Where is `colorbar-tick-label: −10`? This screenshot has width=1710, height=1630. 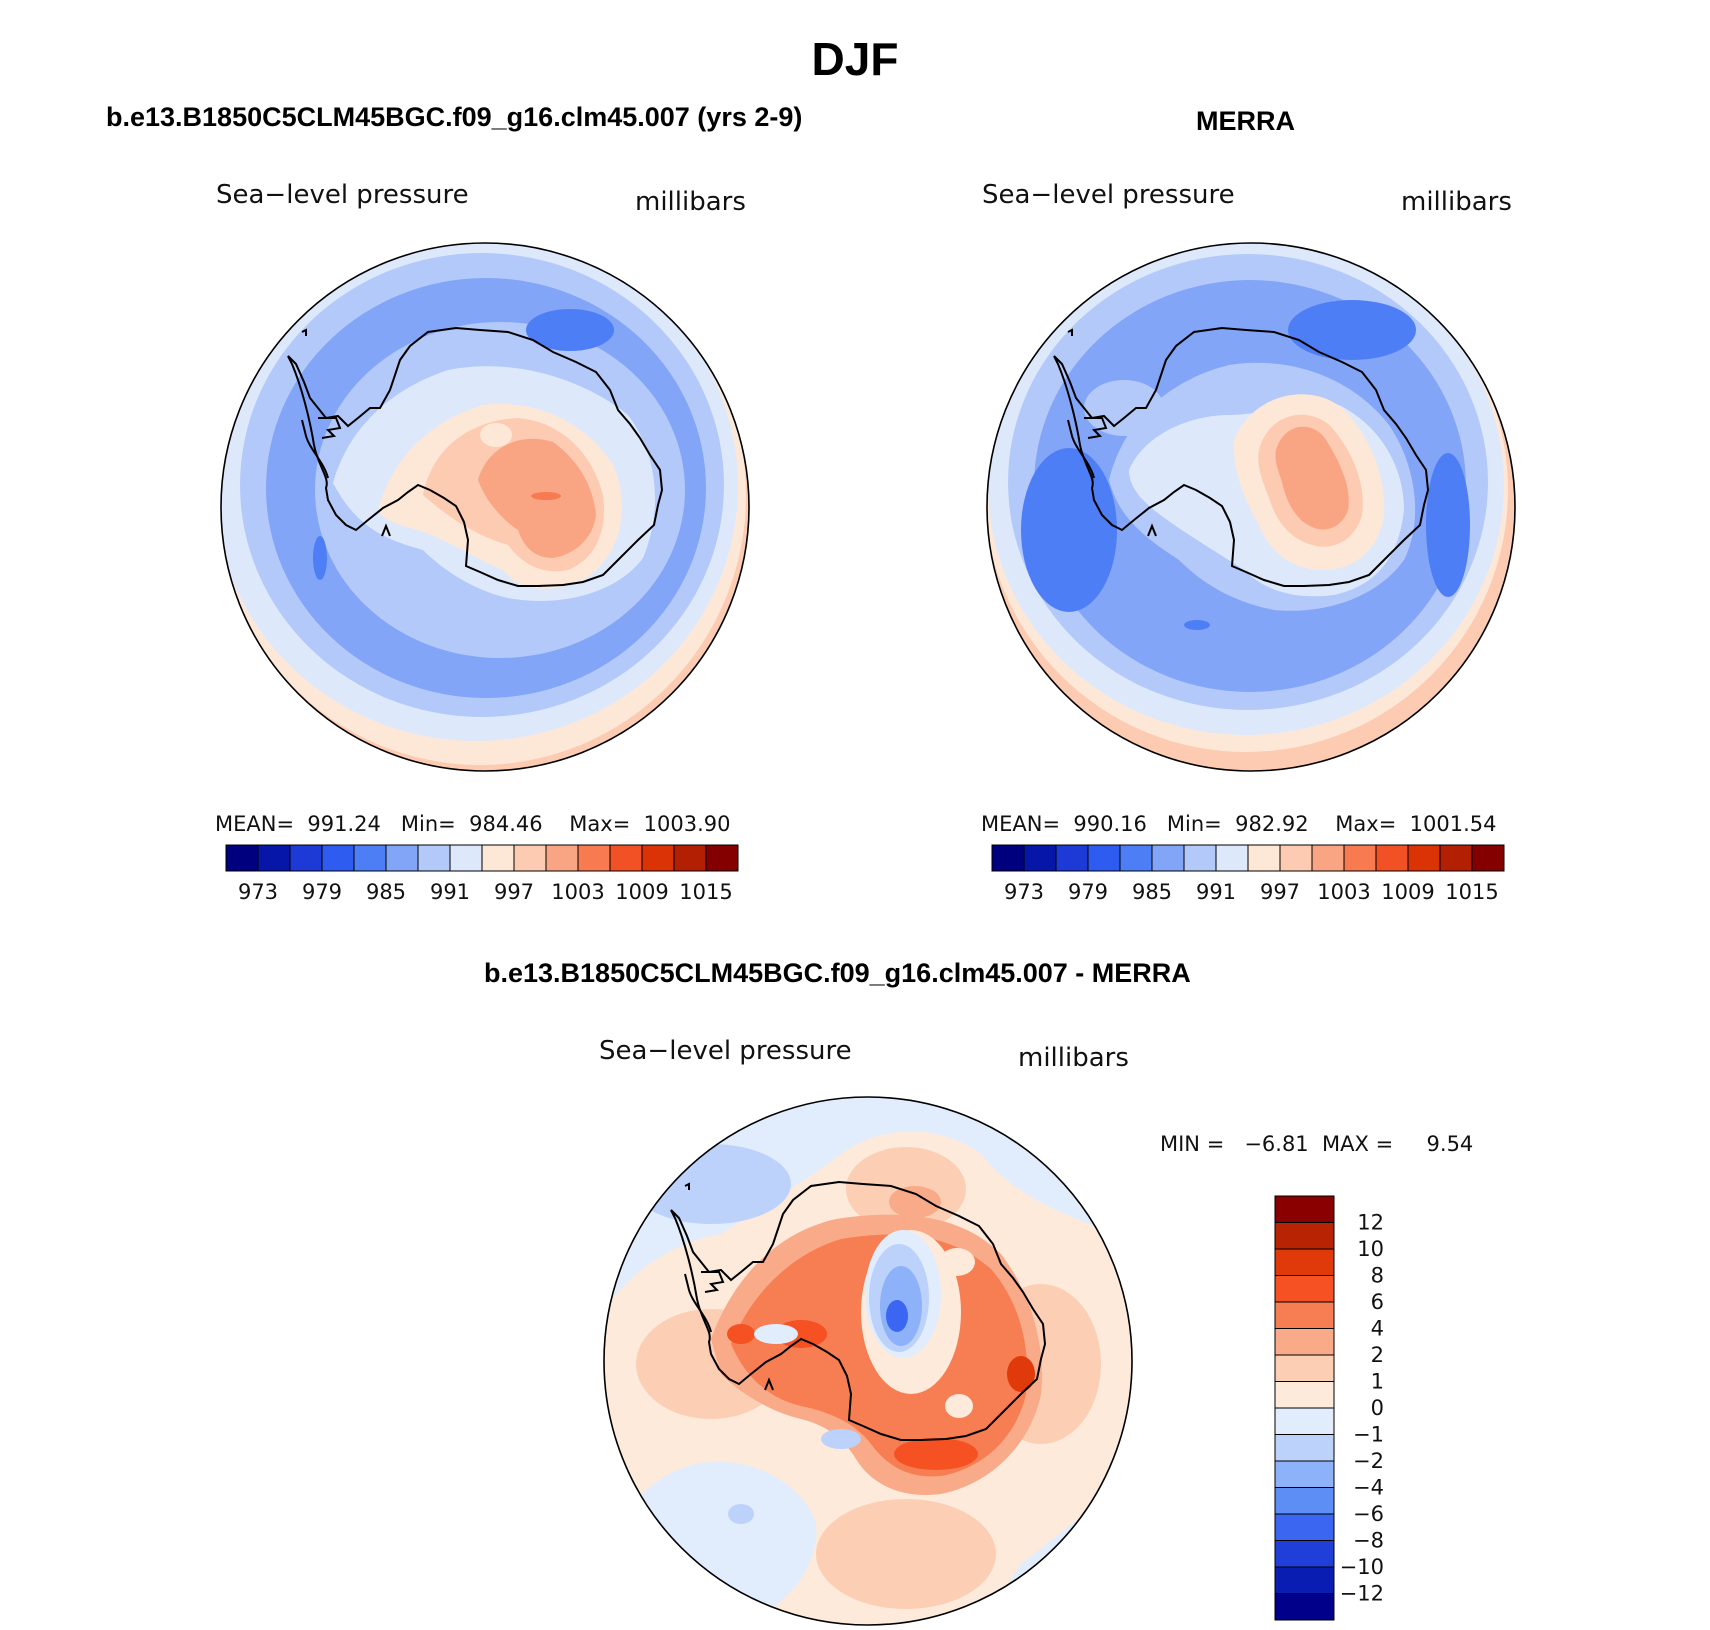
colorbar-tick-label: −10 is located at coordinates (1362, 1567).